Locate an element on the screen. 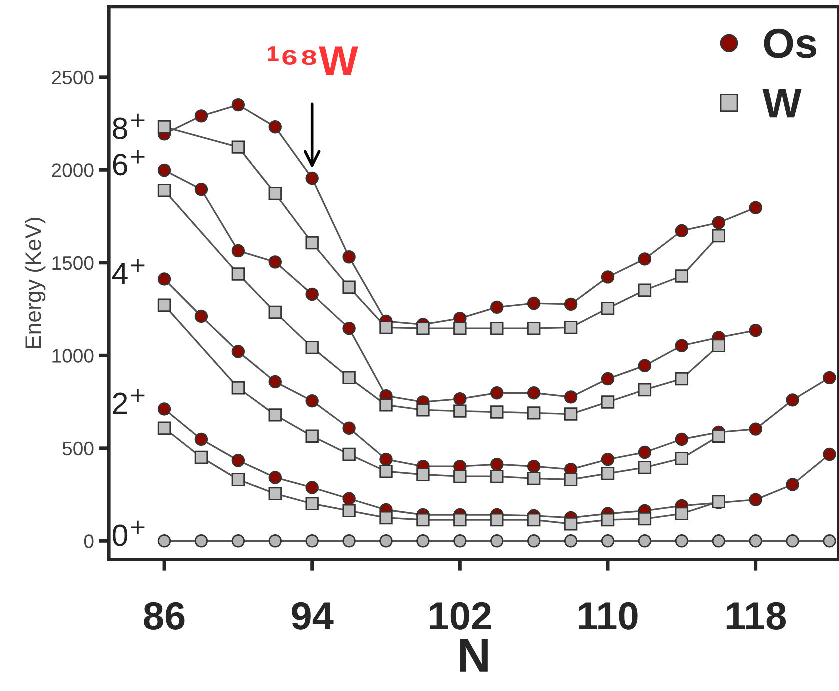 This screenshot has height=691, width=839. y-tick-label: 500 is located at coordinates (78, 449).